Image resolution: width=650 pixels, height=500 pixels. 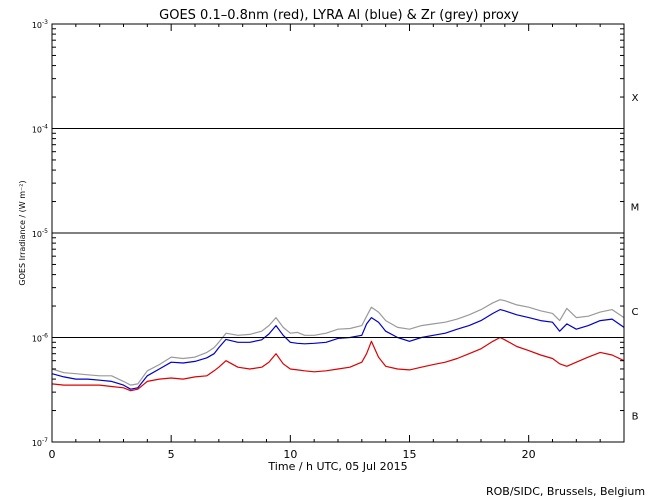 I want to click on flare-class-labels: X M C B, so click(x=635, y=257).